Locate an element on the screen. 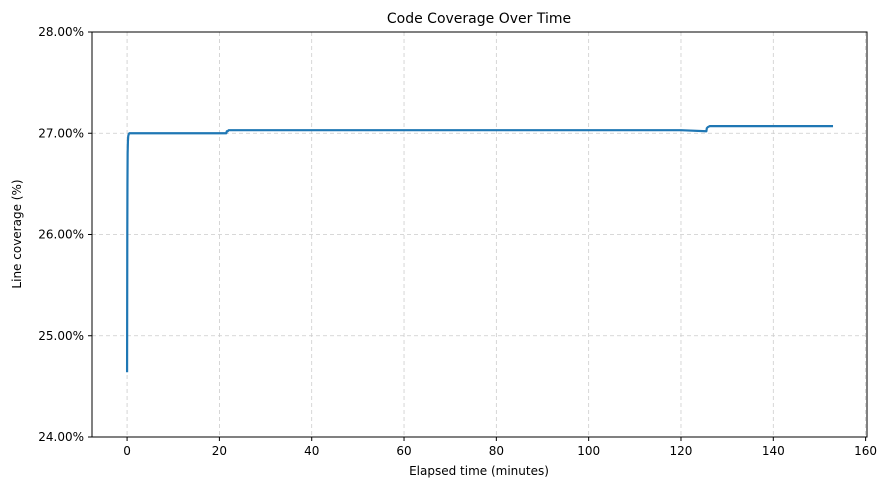  x-axis-label: Elapsed time (minutes) is located at coordinates (479, 471).